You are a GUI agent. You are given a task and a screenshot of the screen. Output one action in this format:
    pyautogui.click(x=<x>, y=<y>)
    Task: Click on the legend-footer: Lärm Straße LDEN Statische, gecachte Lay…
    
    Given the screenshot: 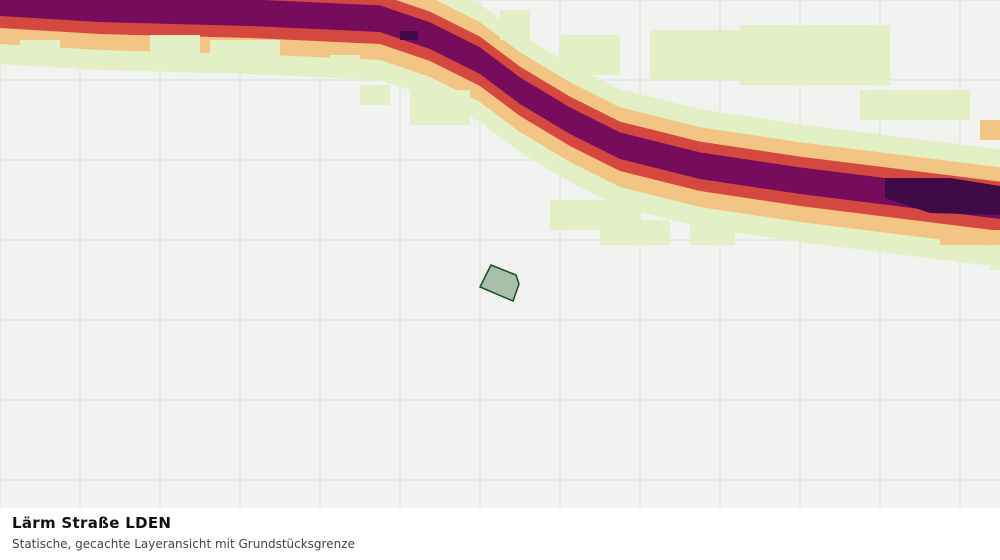 What is the action you would take?
    pyautogui.click(x=500, y=534)
    